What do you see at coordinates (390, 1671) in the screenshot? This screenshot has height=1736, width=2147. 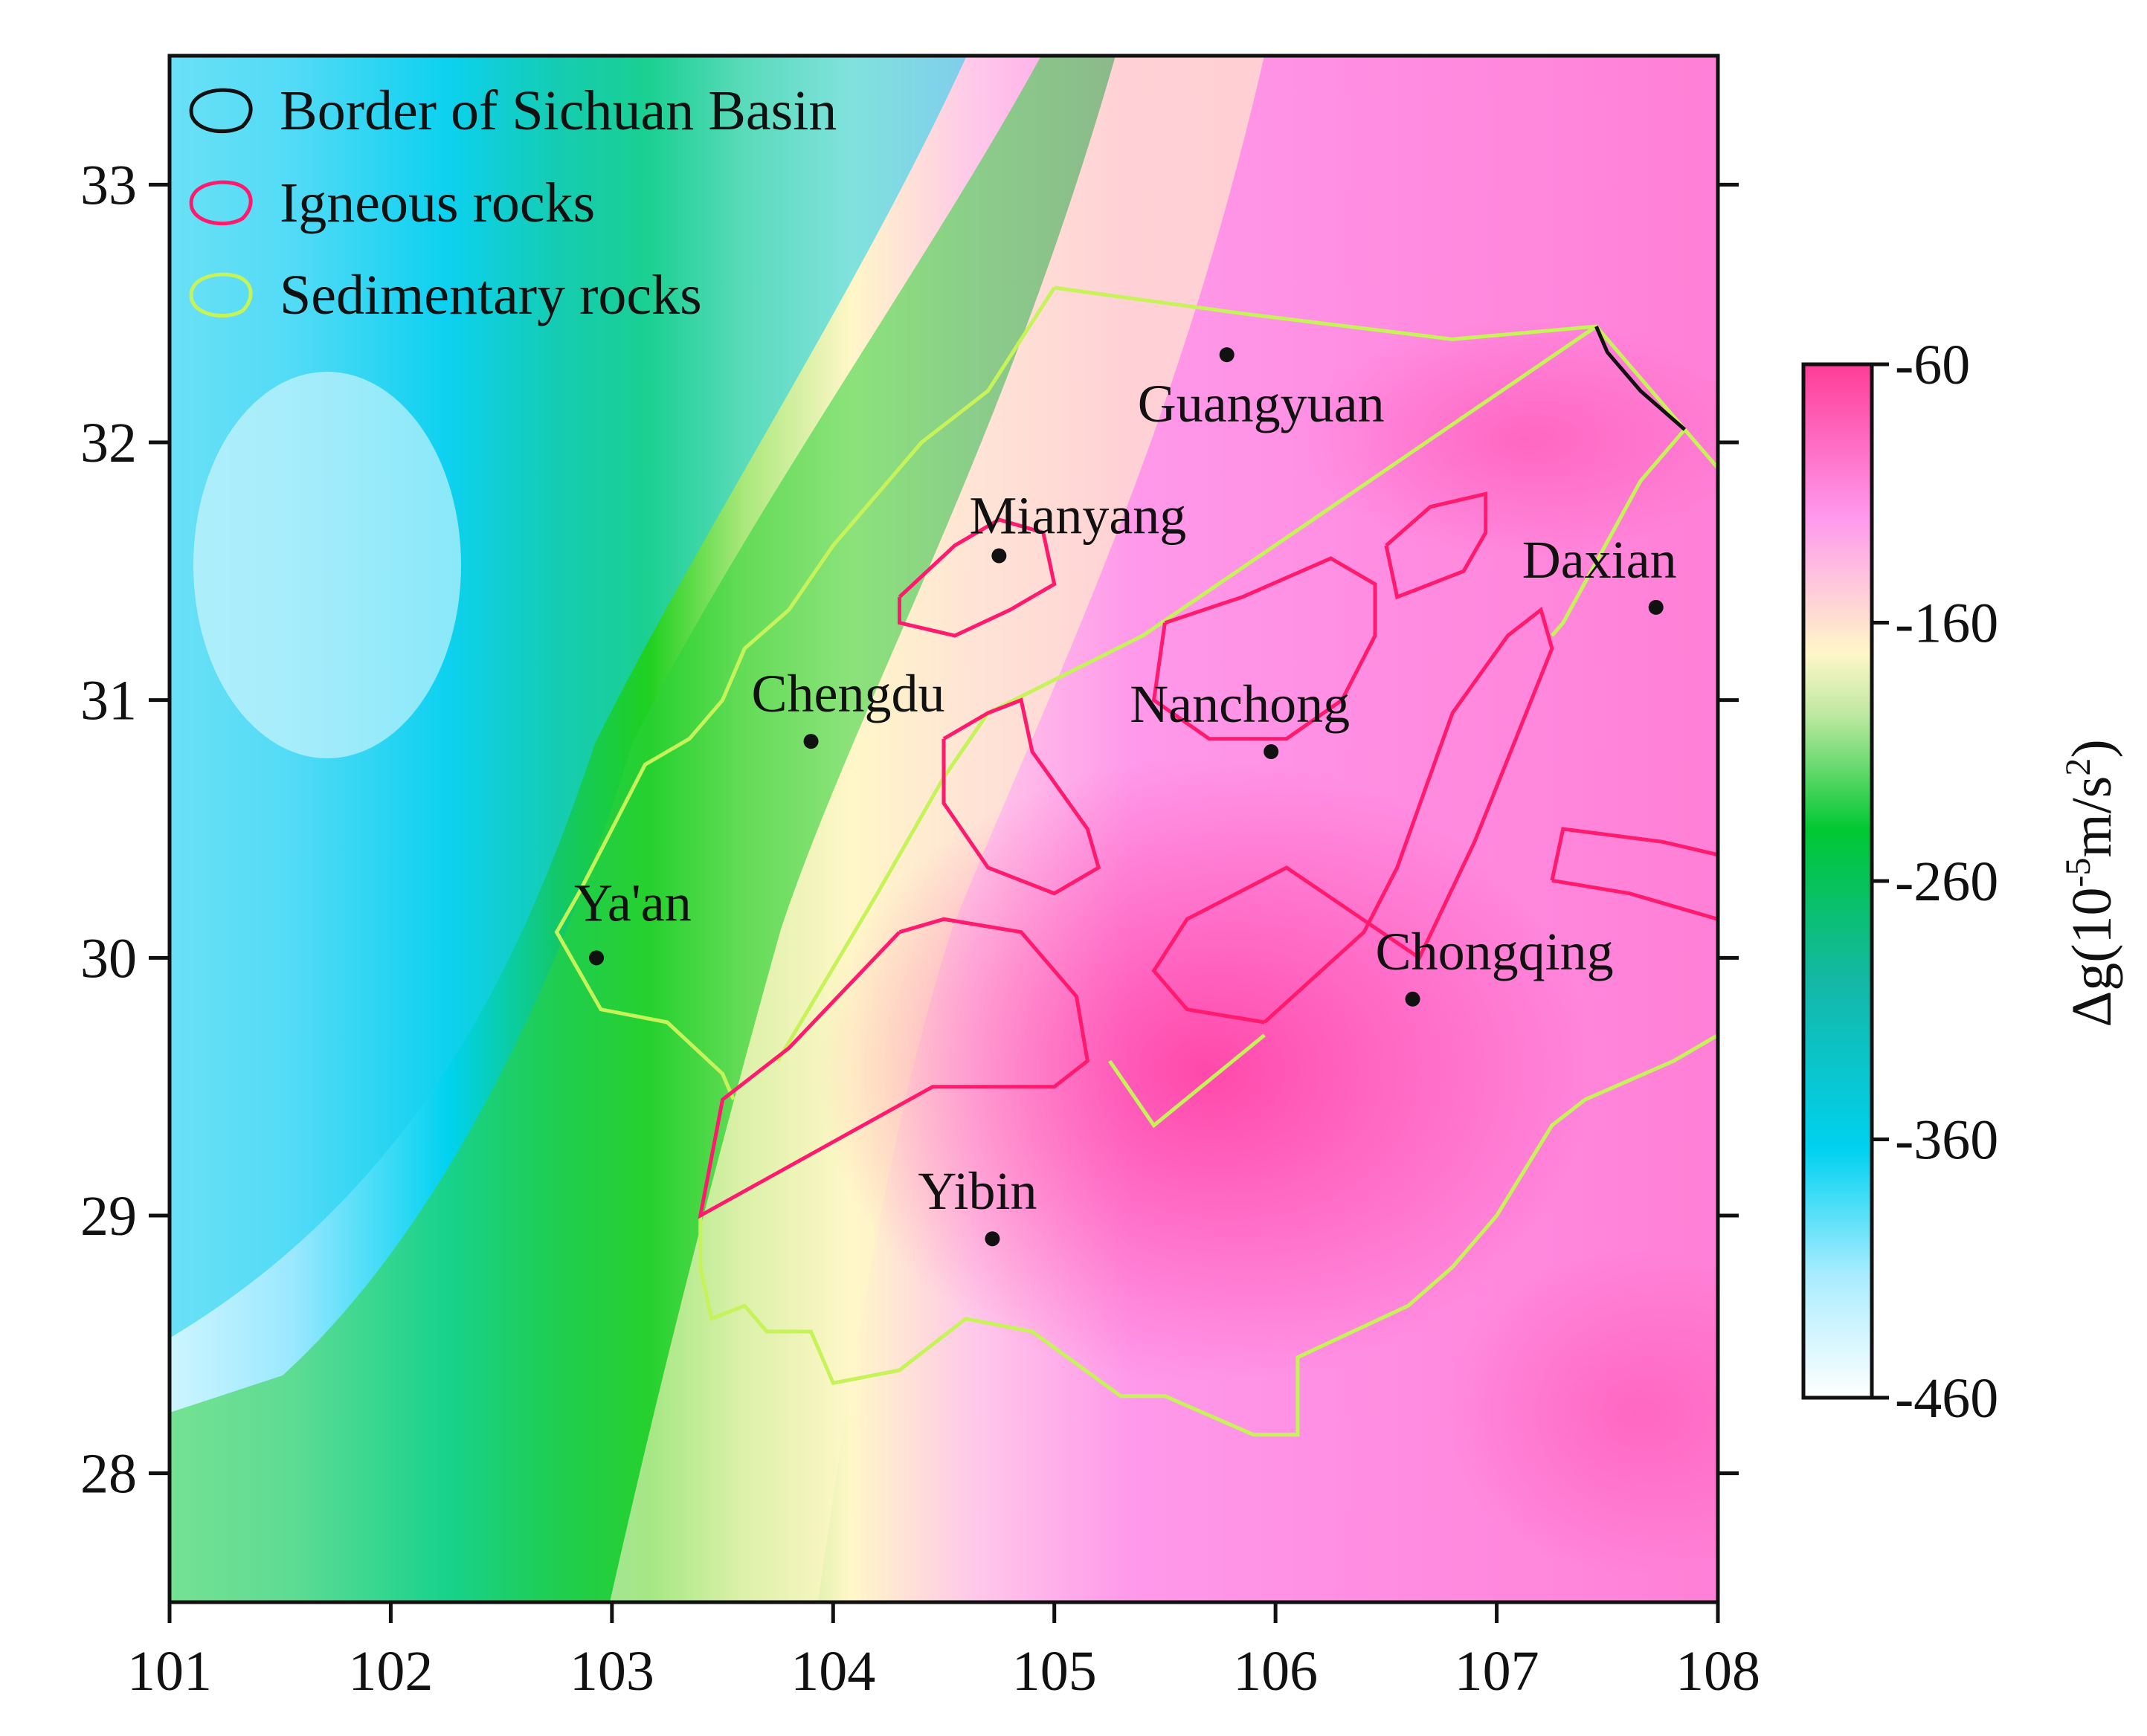 I see `x-tick-label: 102` at bounding box center [390, 1671].